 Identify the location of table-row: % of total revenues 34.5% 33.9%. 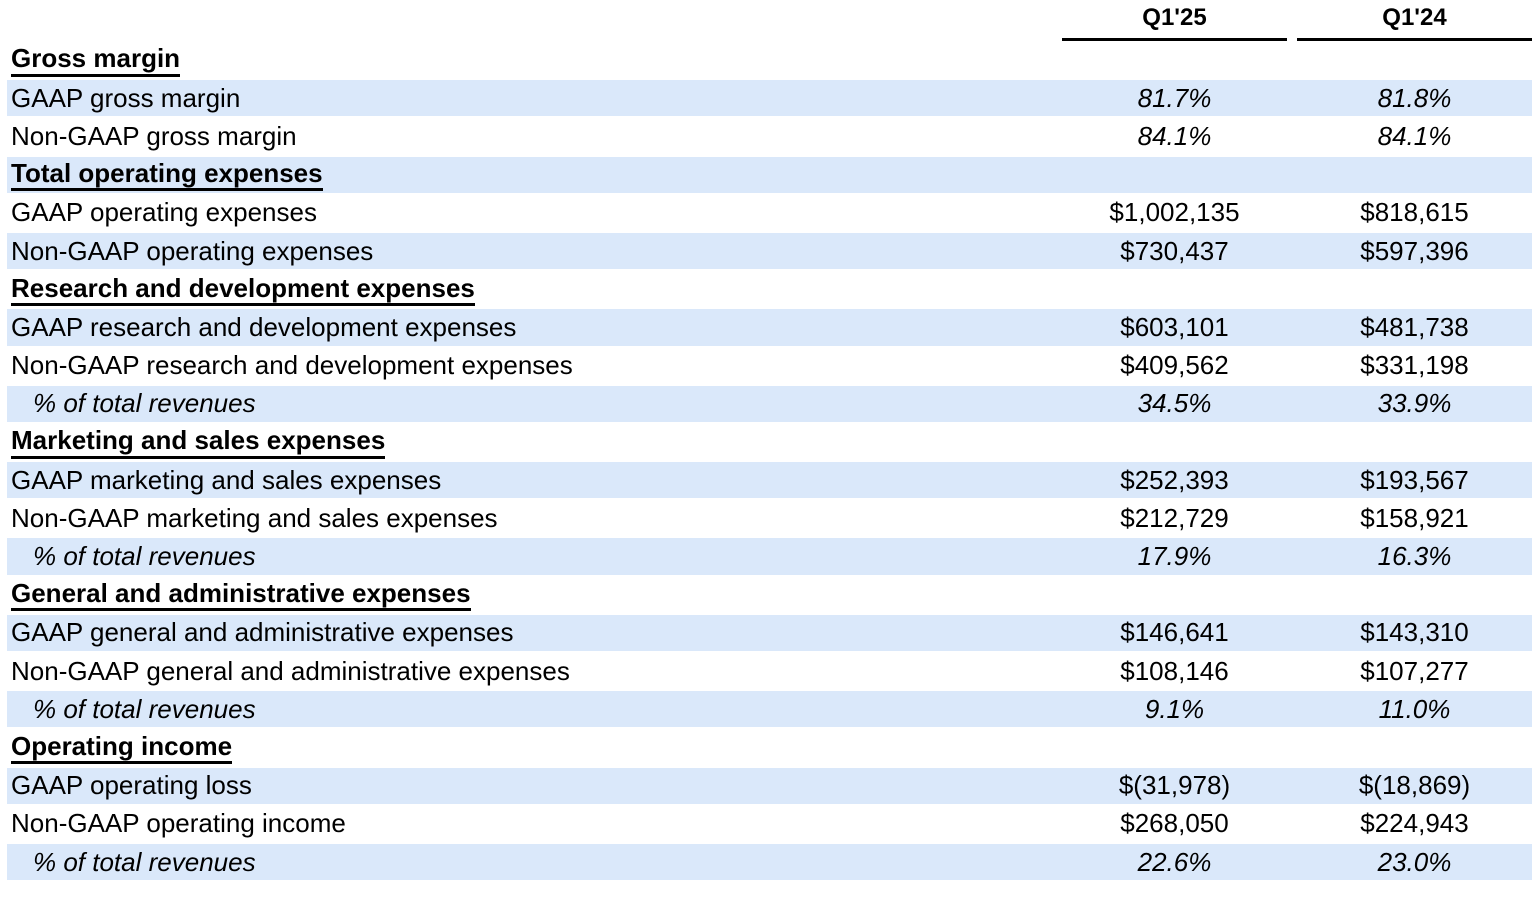
(769, 403).